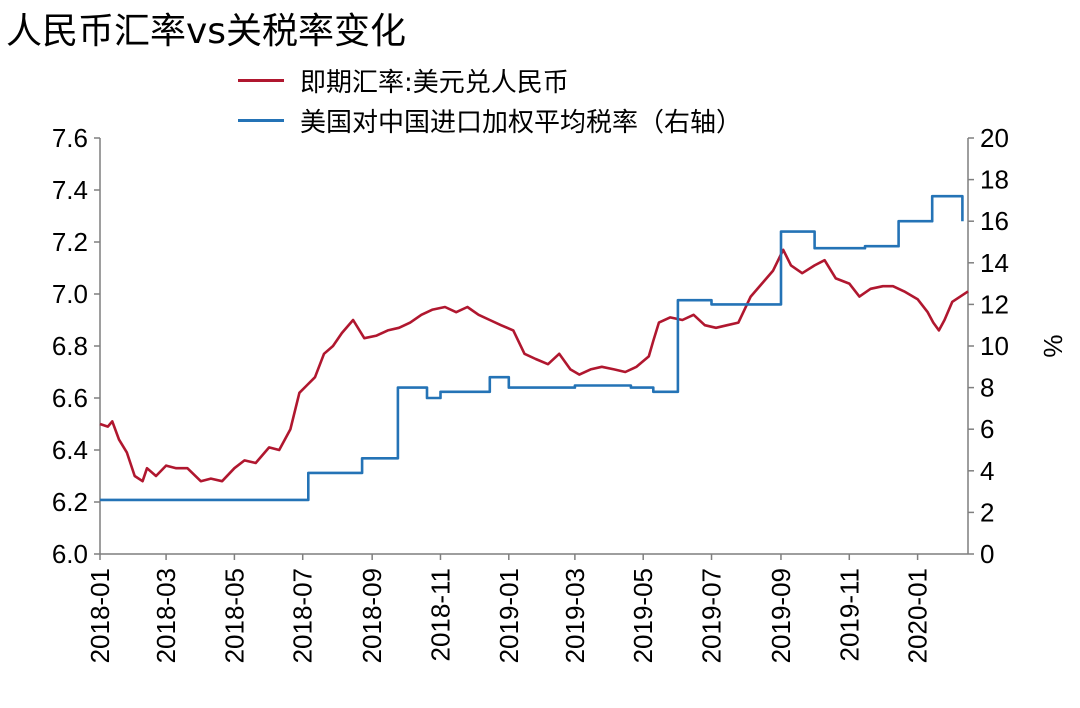 This screenshot has width=1080, height=708. I want to click on x-tick-label: 2020-01, so click(918, 615).